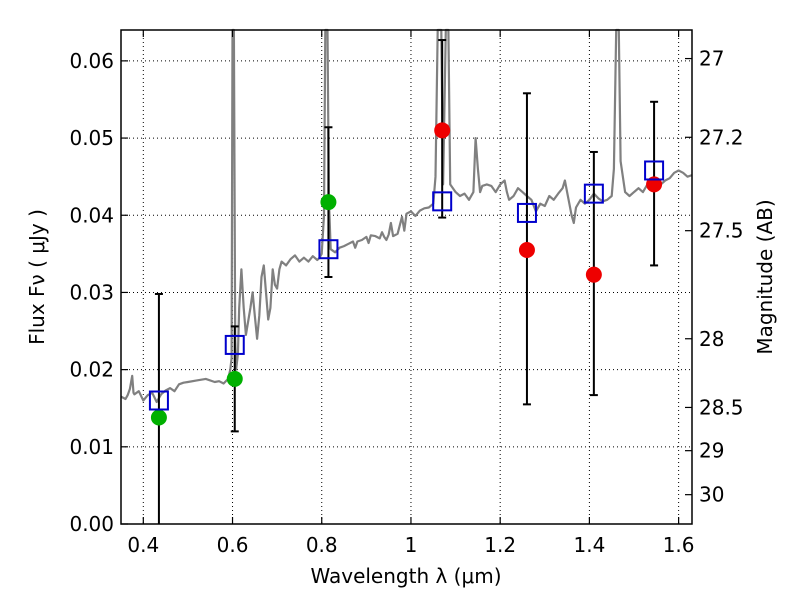 The image size is (800, 600). I want to click on right-tick-label: 27.2, so click(721, 137).